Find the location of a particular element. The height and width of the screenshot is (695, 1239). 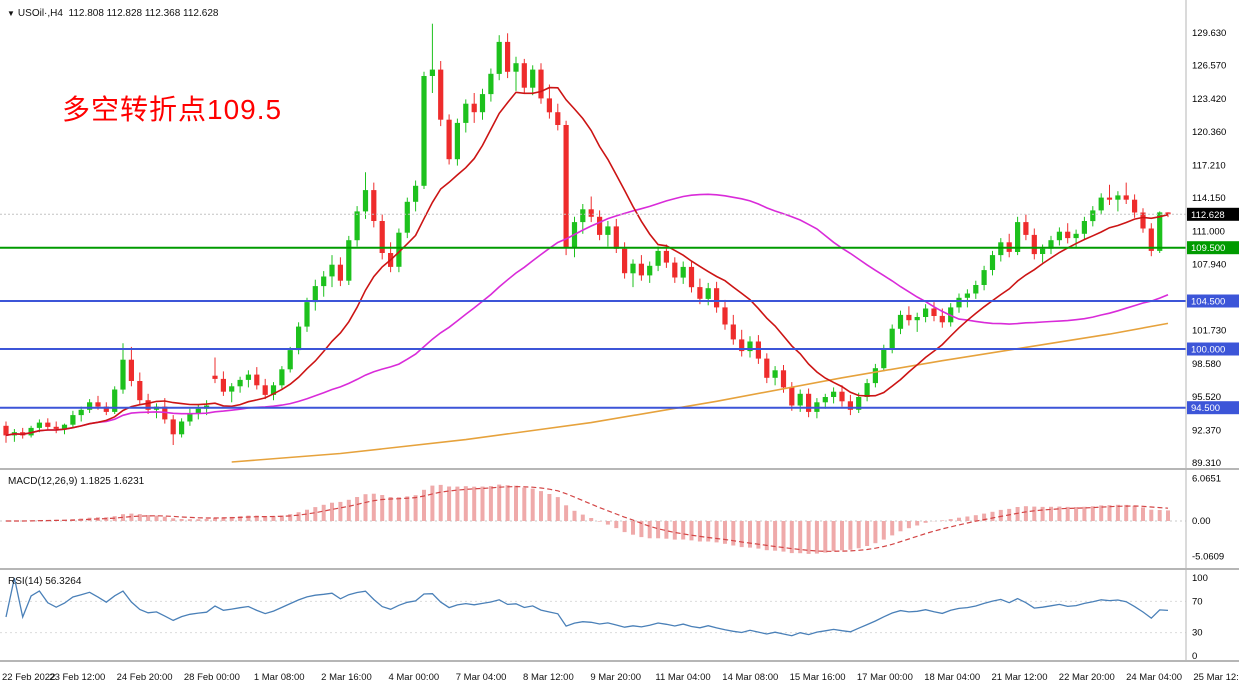

ohlc-values: 112.808 112.828 112.368 112.628 is located at coordinates (143, 13).